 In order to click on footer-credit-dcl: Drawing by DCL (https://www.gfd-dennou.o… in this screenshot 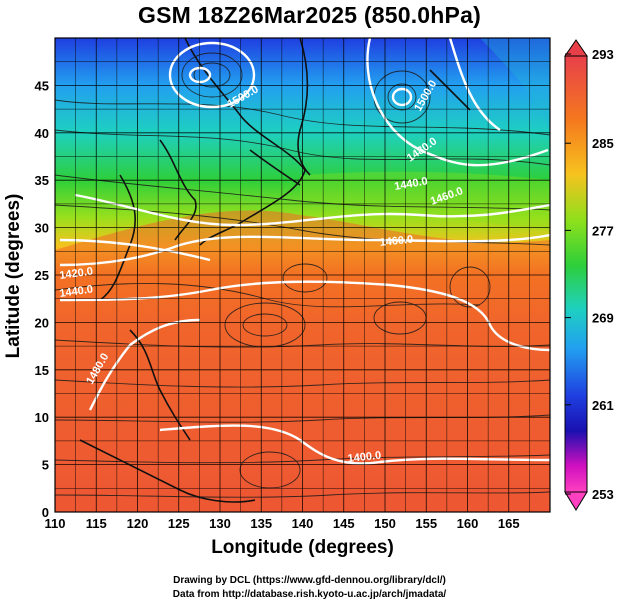, I will do `click(309, 580)`.